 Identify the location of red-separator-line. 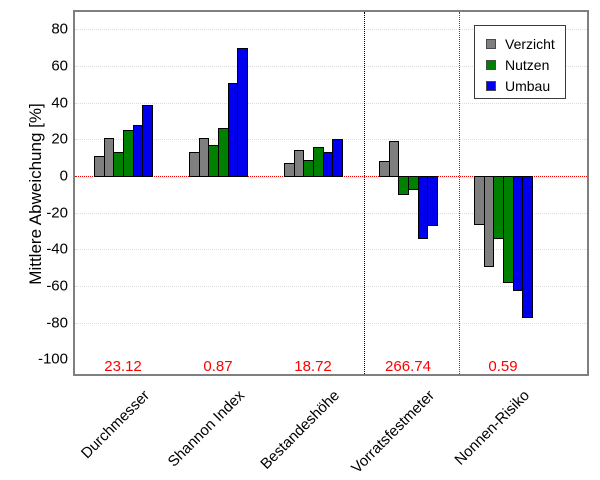
(459, 193).